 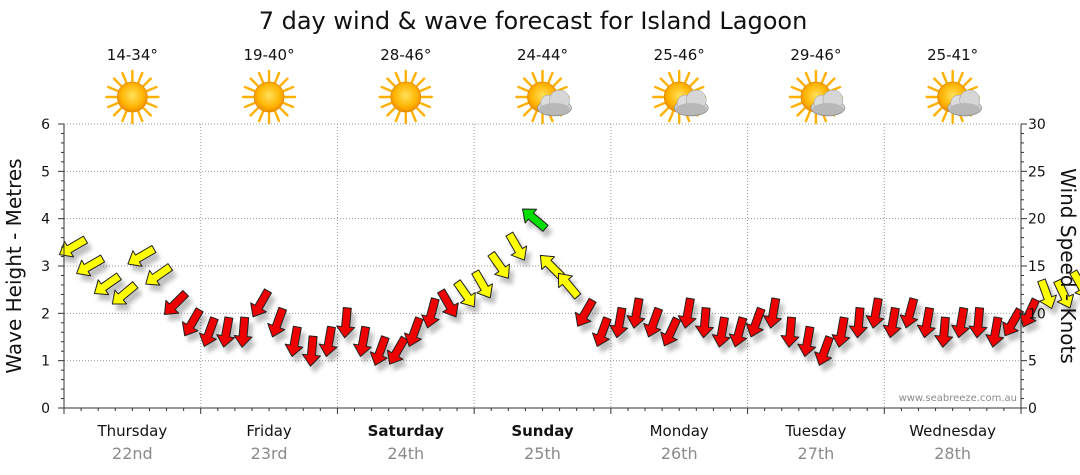 What do you see at coordinates (1037, 267) in the screenshot?
I see `right-tick-label: 15` at bounding box center [1037, 267].